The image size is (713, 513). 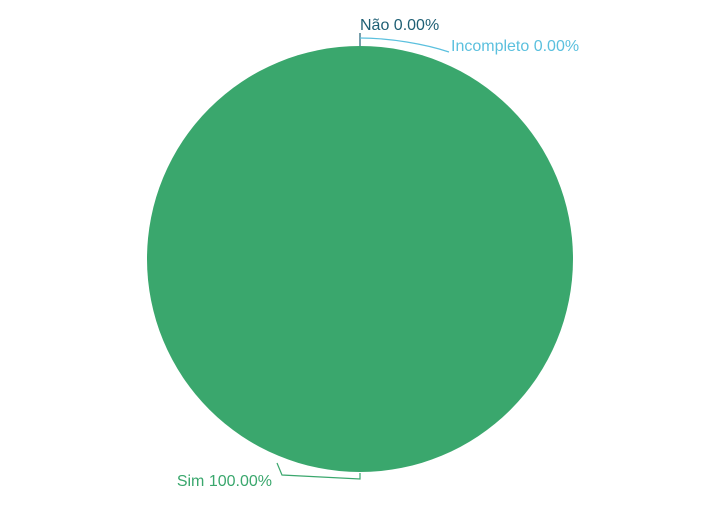 I want to click on leader-line-sim, so click(x=318, y=471).